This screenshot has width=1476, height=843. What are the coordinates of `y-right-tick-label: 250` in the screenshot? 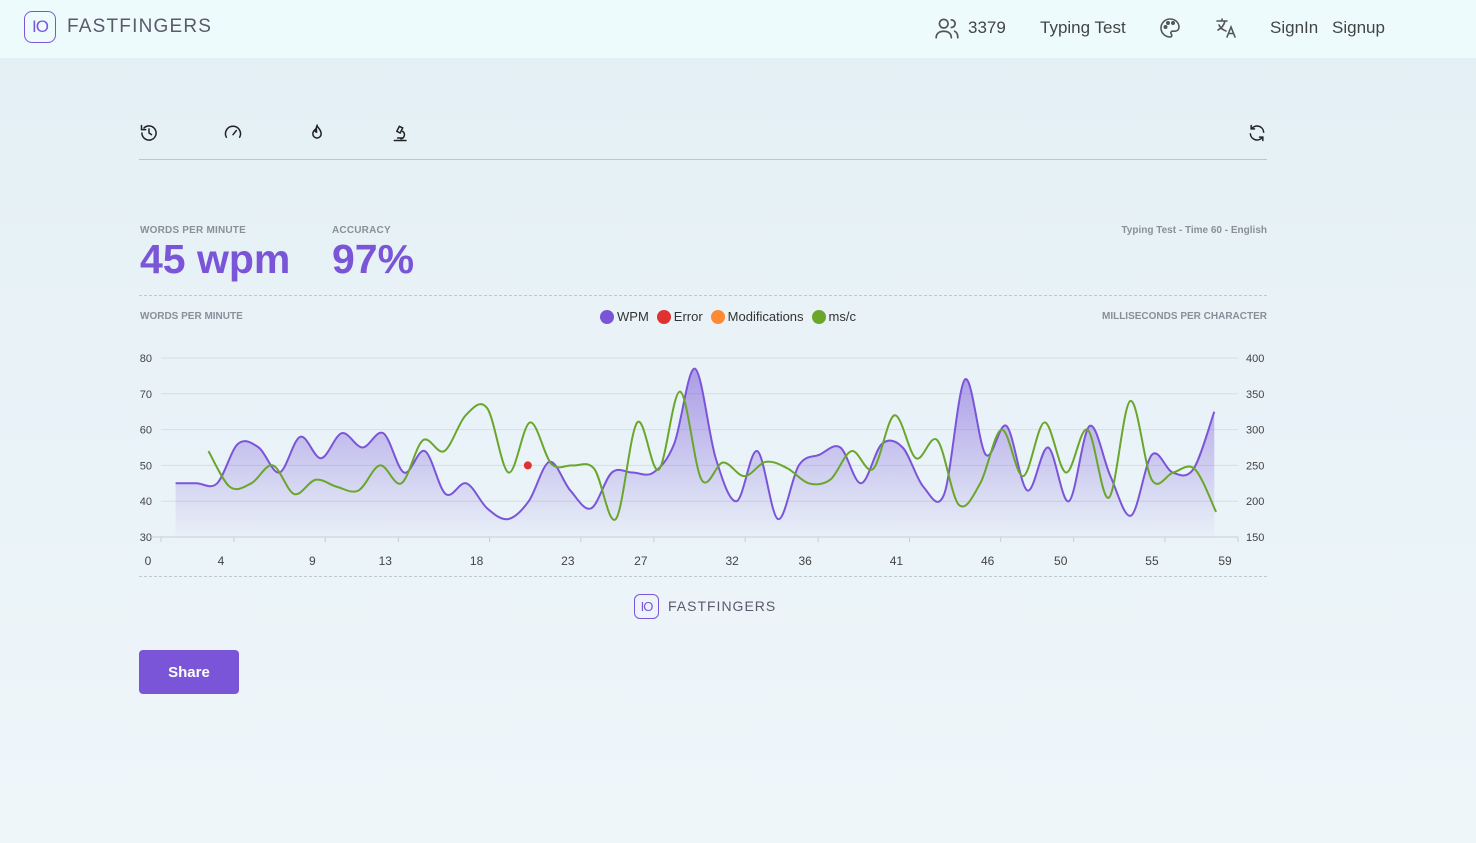 It's located at (1255, 466).